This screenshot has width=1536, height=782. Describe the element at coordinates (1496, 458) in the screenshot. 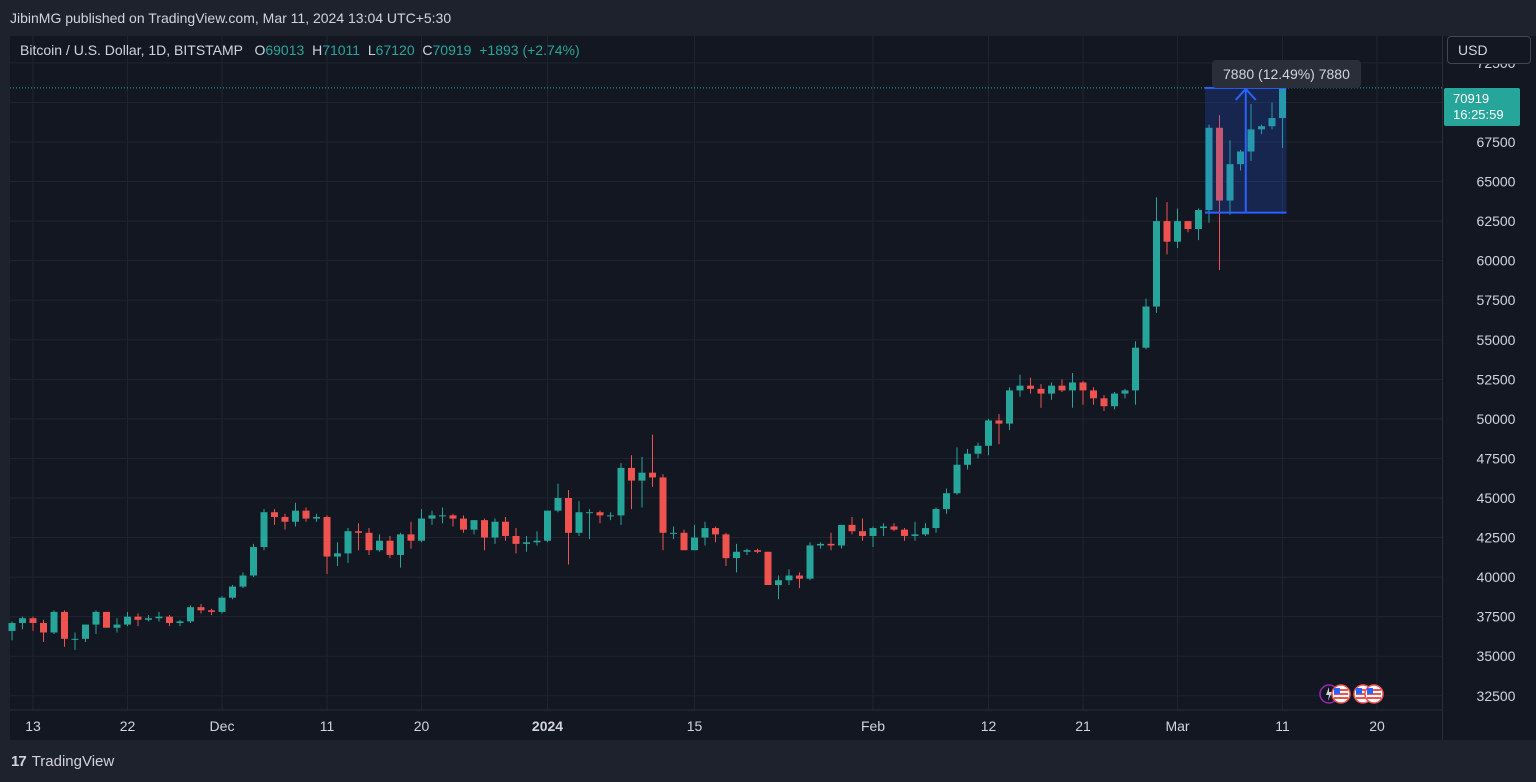

I see `y-tick-label: 47500` at that location.